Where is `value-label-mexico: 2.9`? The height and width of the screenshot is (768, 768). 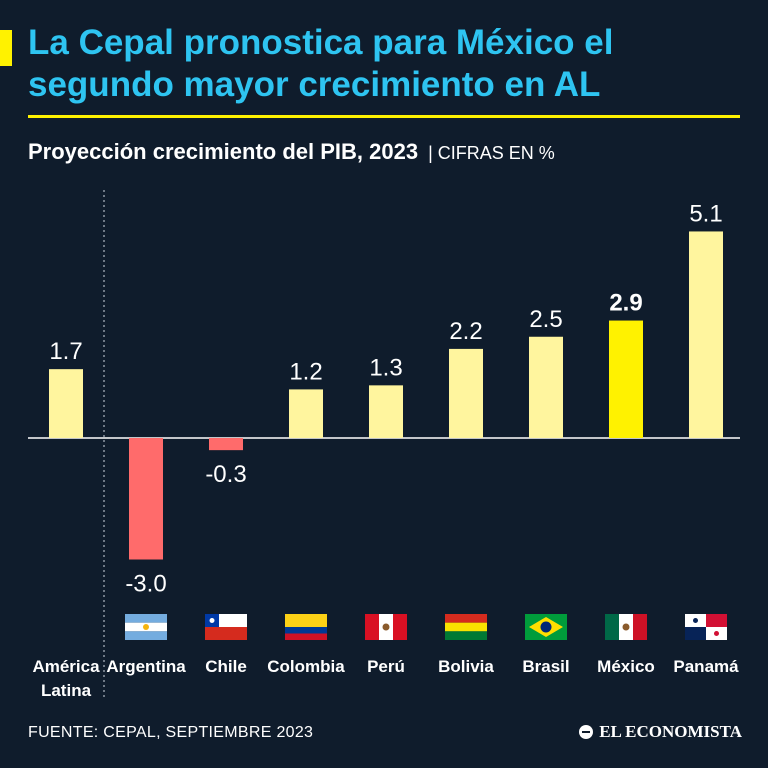
value-label-mexico: 2.9 is located at coordinates (625, 303).